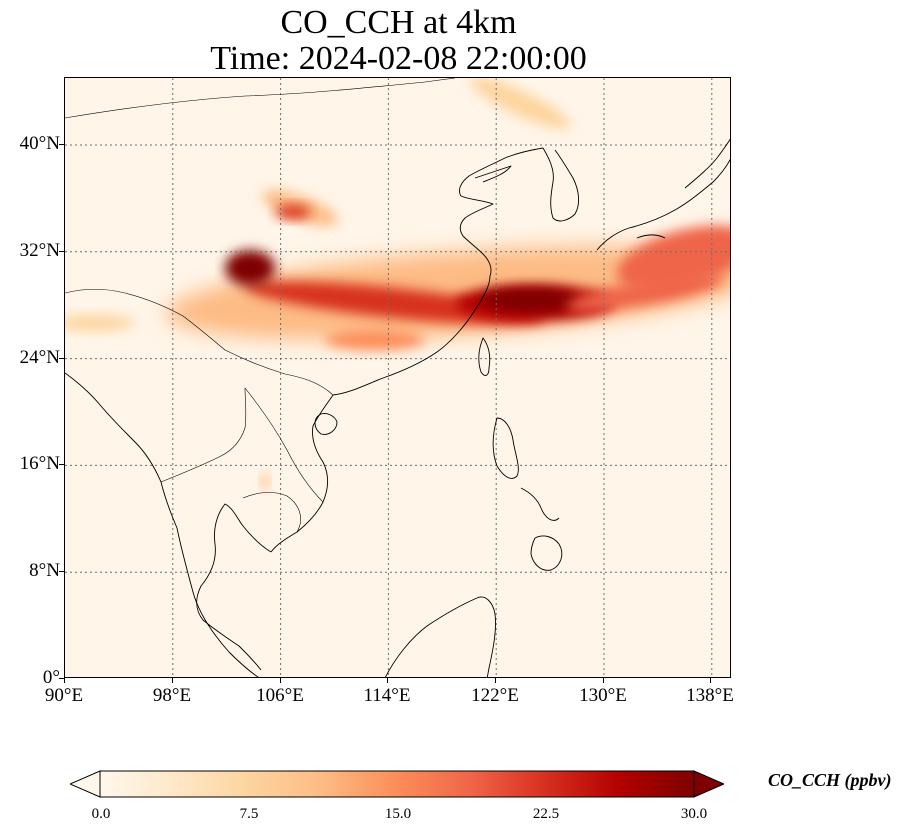 Image resolution: width=921 pixels, height=836 pixels. I want to click on shandong-peninsula, so click(493, 174).